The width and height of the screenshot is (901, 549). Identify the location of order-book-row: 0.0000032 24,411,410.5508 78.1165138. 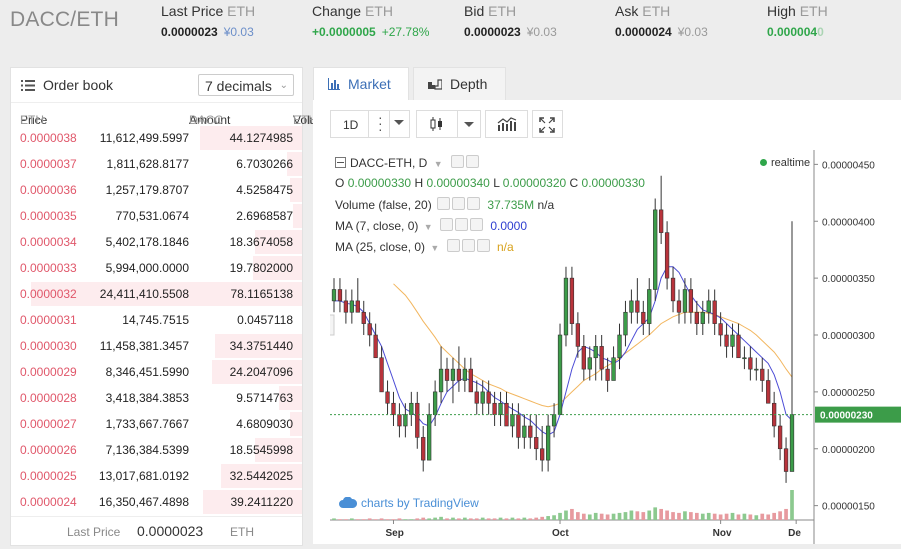
(156, 294).